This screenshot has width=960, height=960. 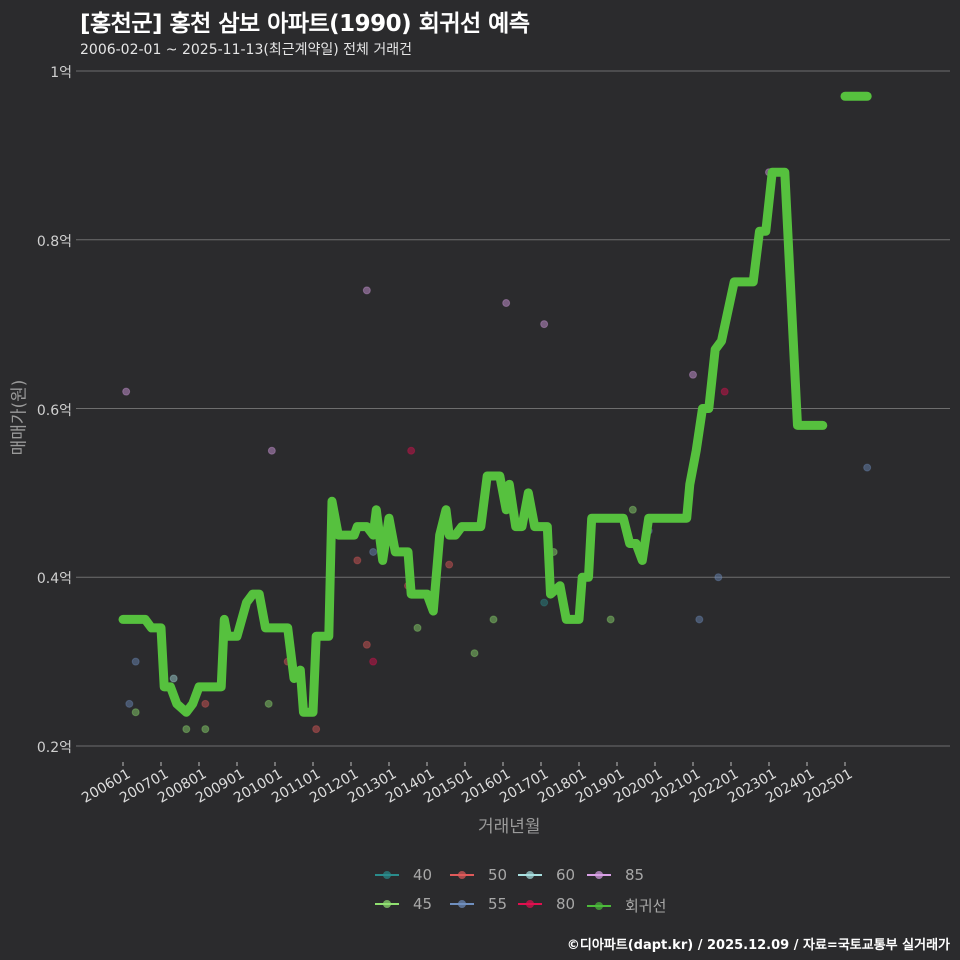 What do you see at coordinates (635, 875) in the screenshot?
I see `legend-label: 85` at bounding box center [635, 875].